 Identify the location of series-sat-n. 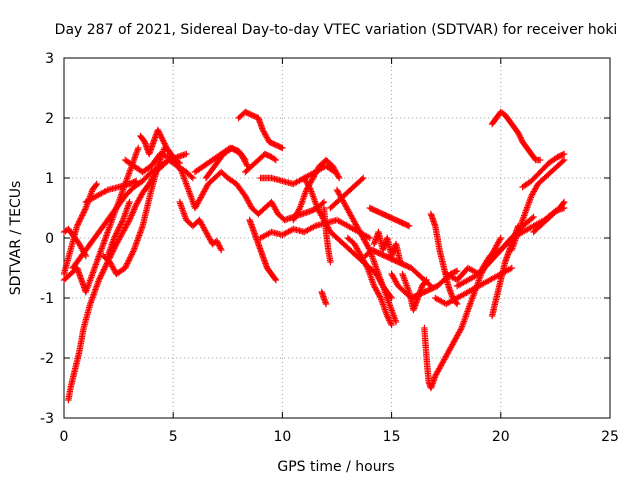
(226, 163).